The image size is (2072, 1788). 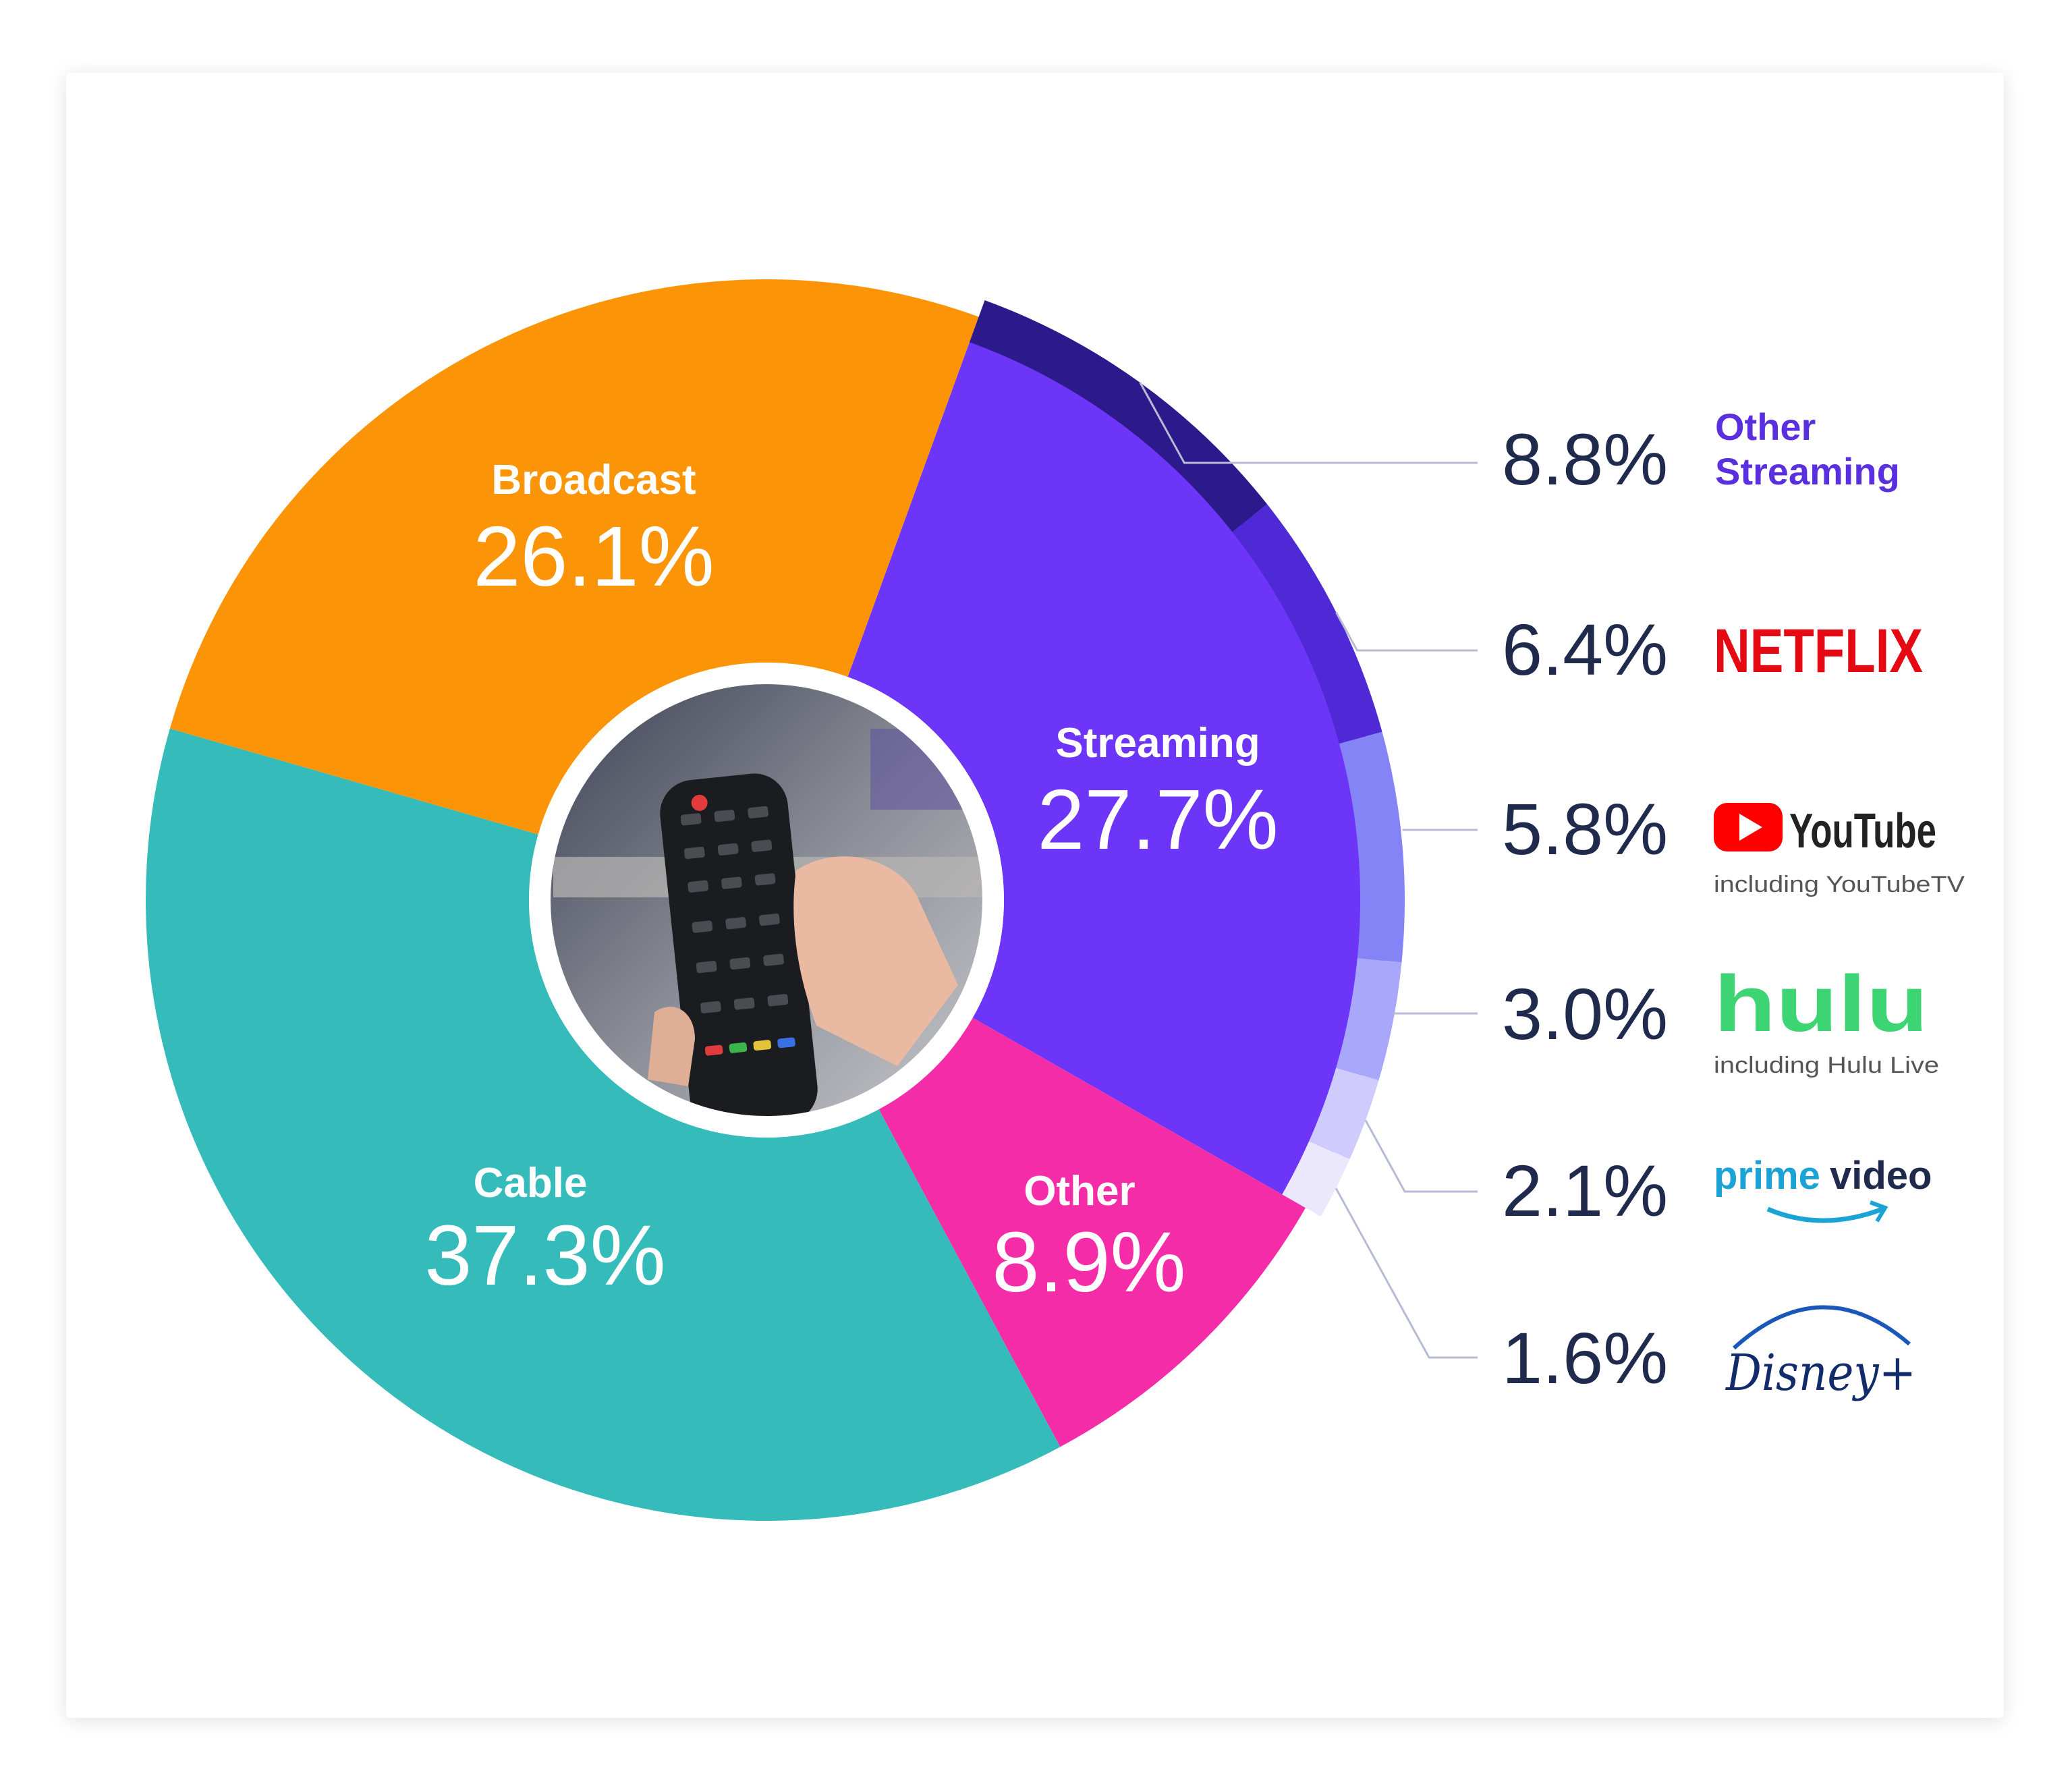 I want to click on ring-segment-other-streaming, so click(x=1118, y=416).